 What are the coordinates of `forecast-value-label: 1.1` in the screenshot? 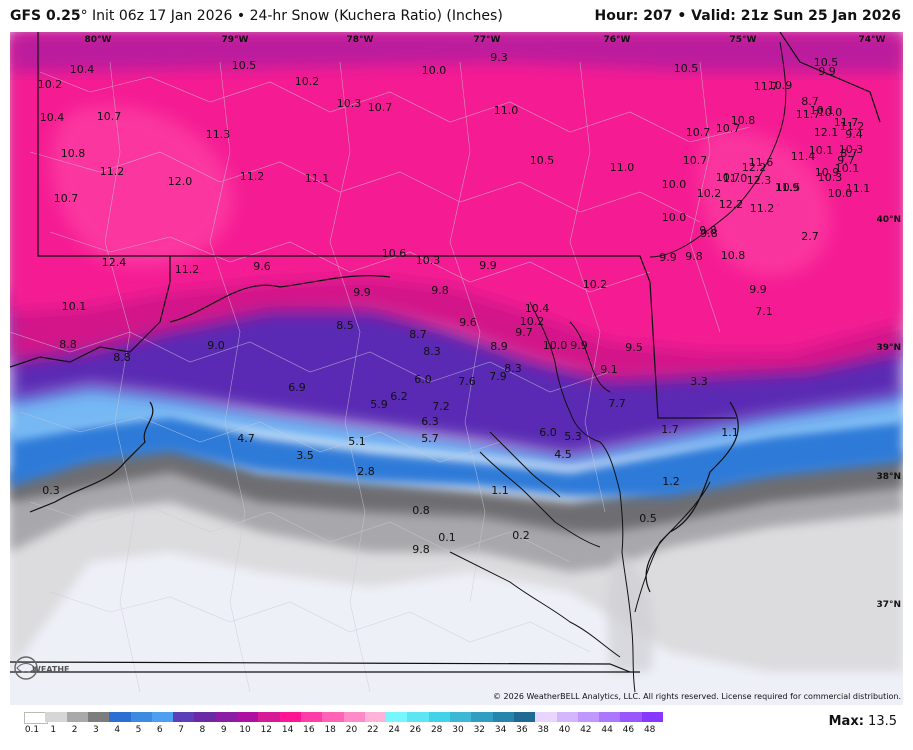 It's located at (500, 490).